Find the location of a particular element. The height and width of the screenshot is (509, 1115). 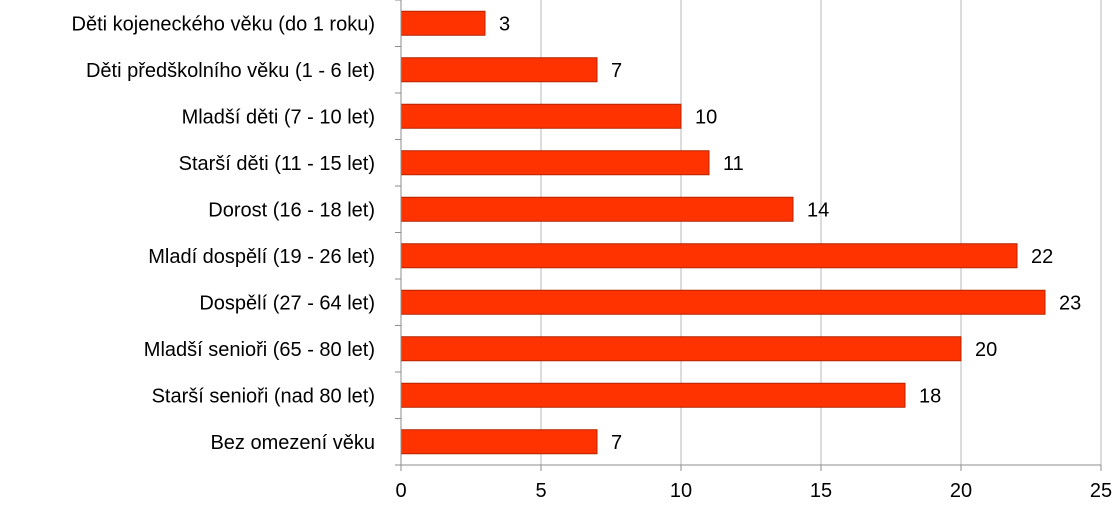

x-tick-label: 15 is located at coordinates (821, 491).